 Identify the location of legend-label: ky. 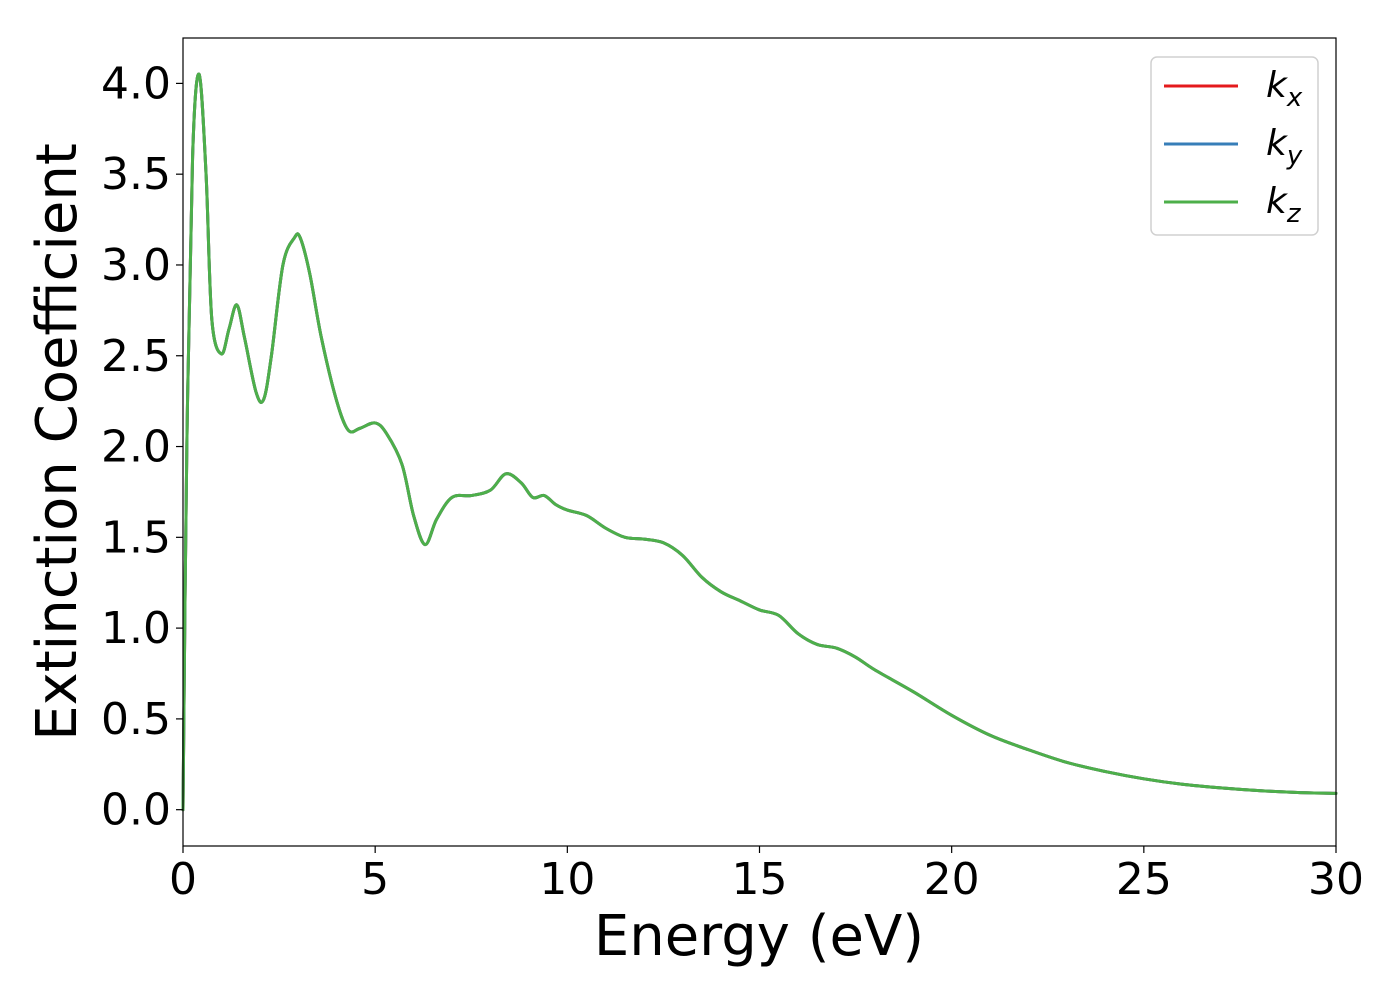
(1284, 147).